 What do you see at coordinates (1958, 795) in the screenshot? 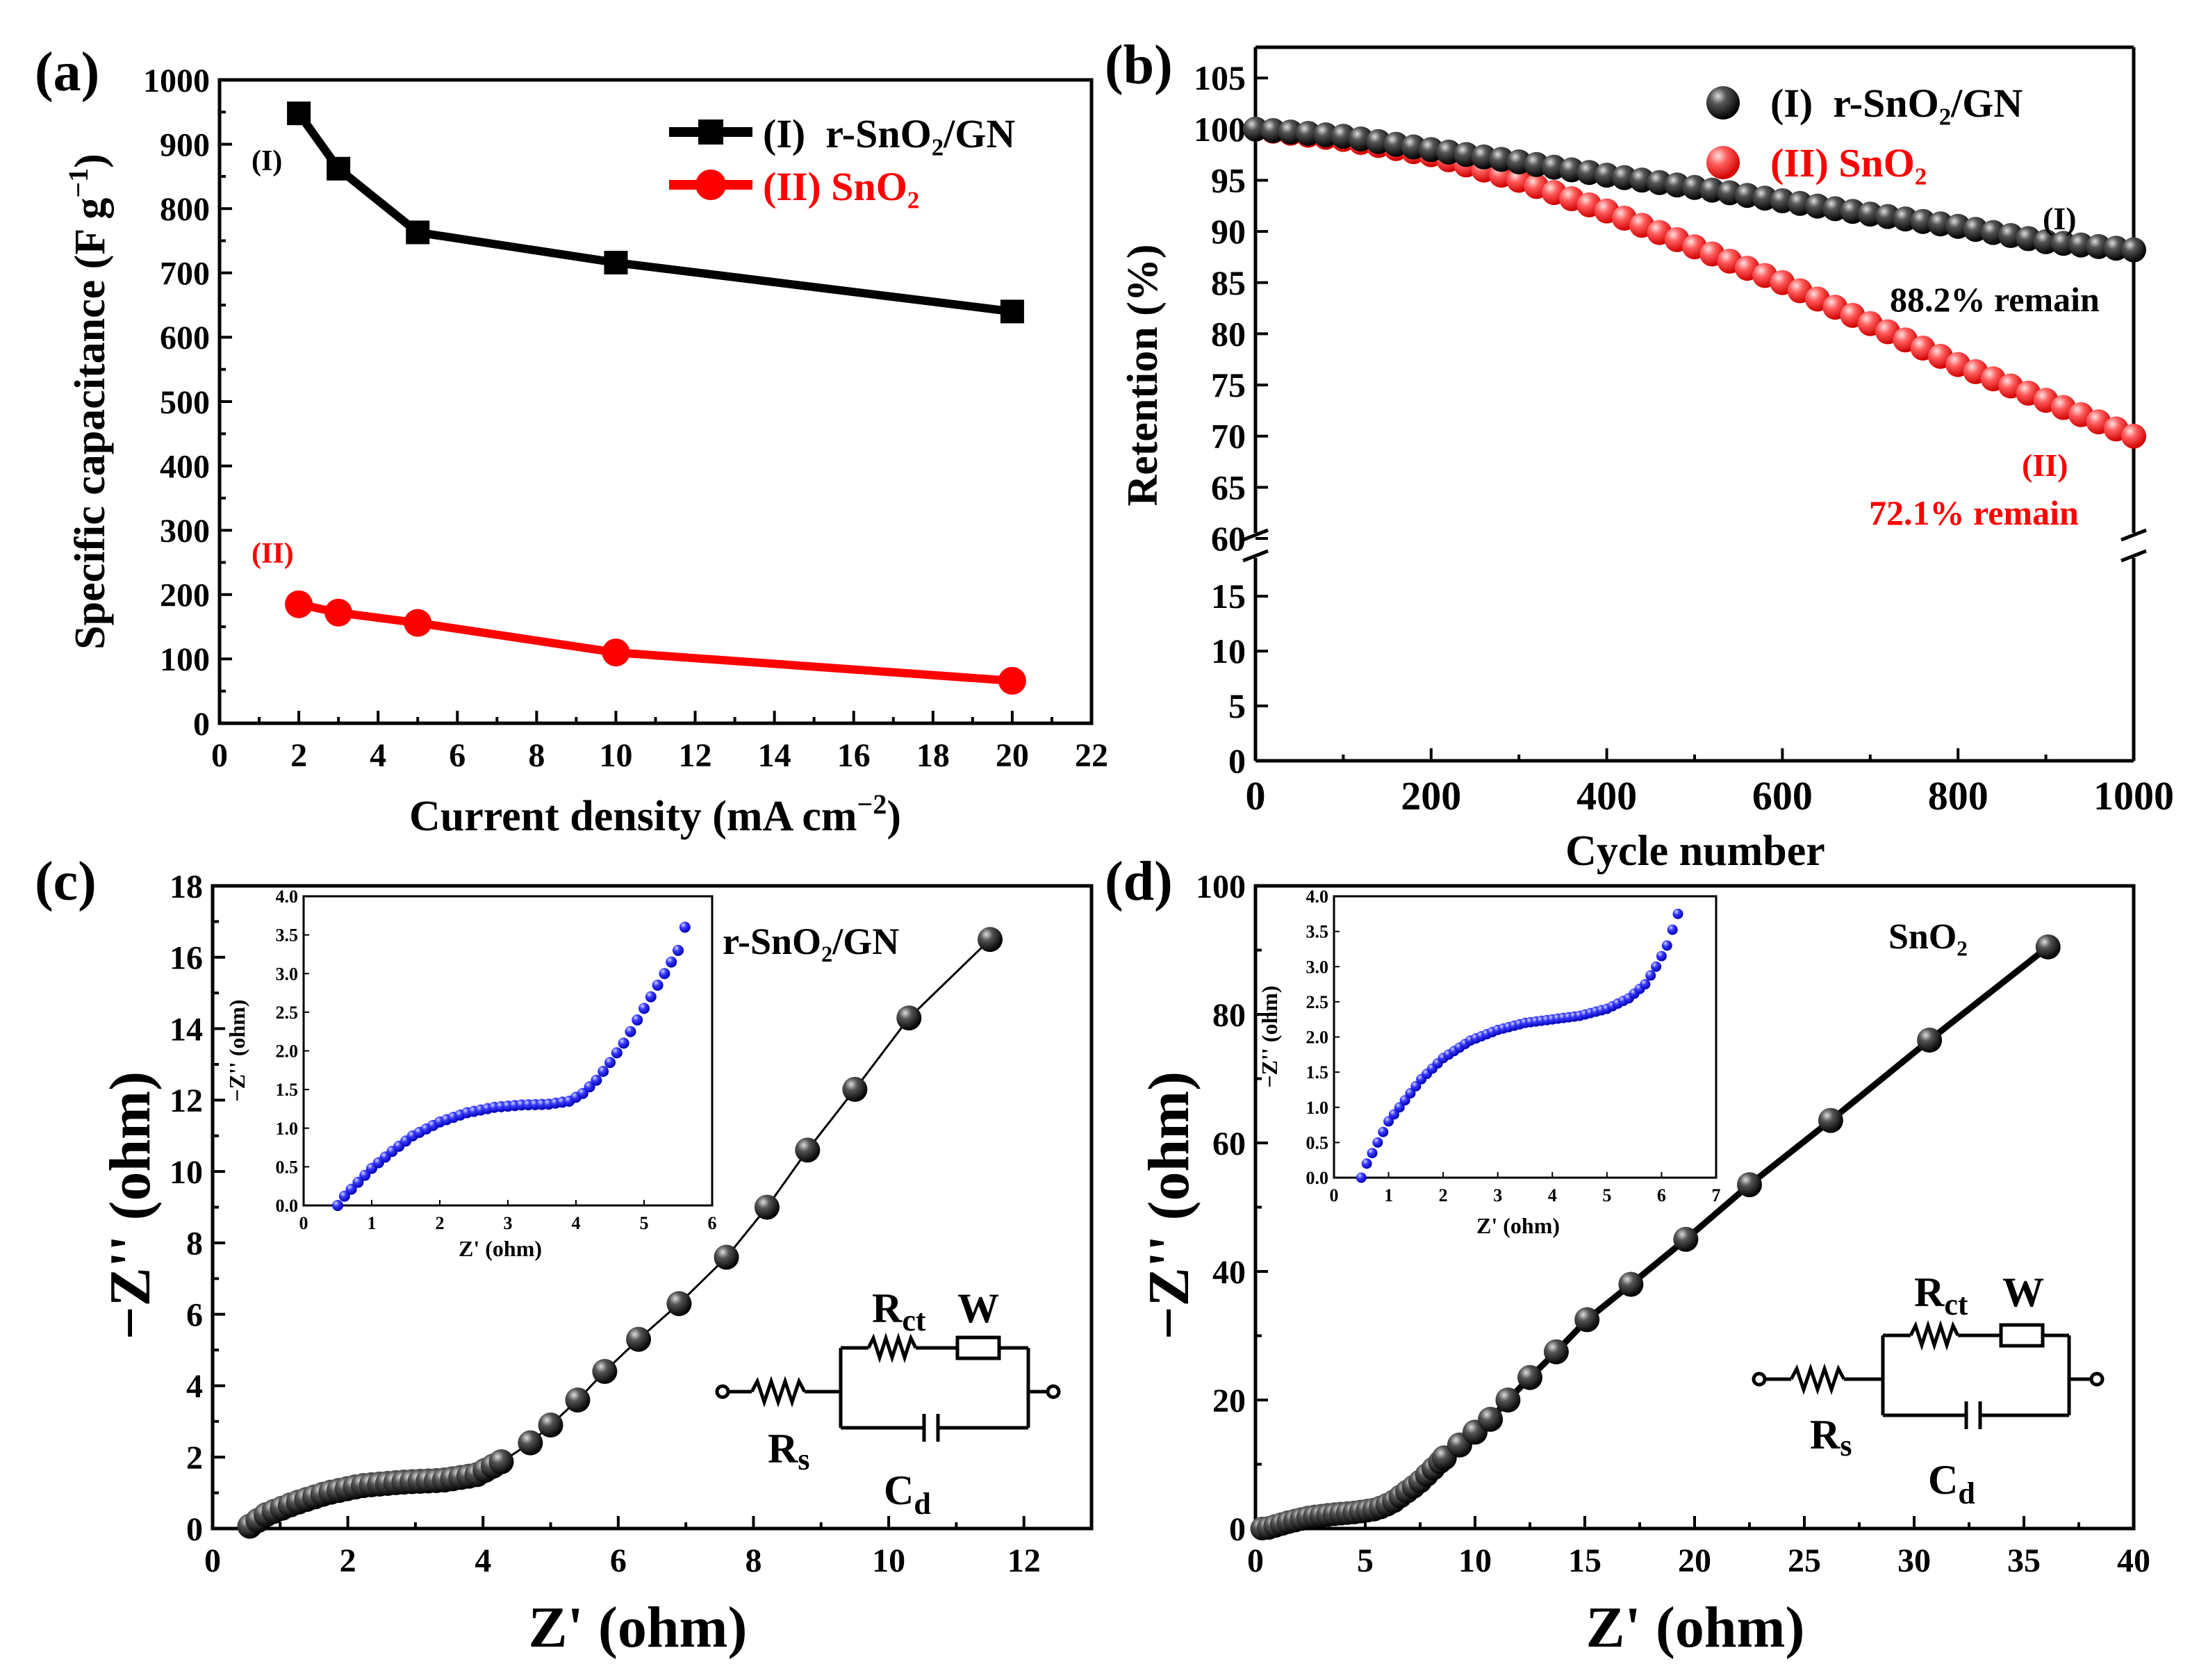
I see `x-tick-label: 800` at bounding box center [1958, 795].